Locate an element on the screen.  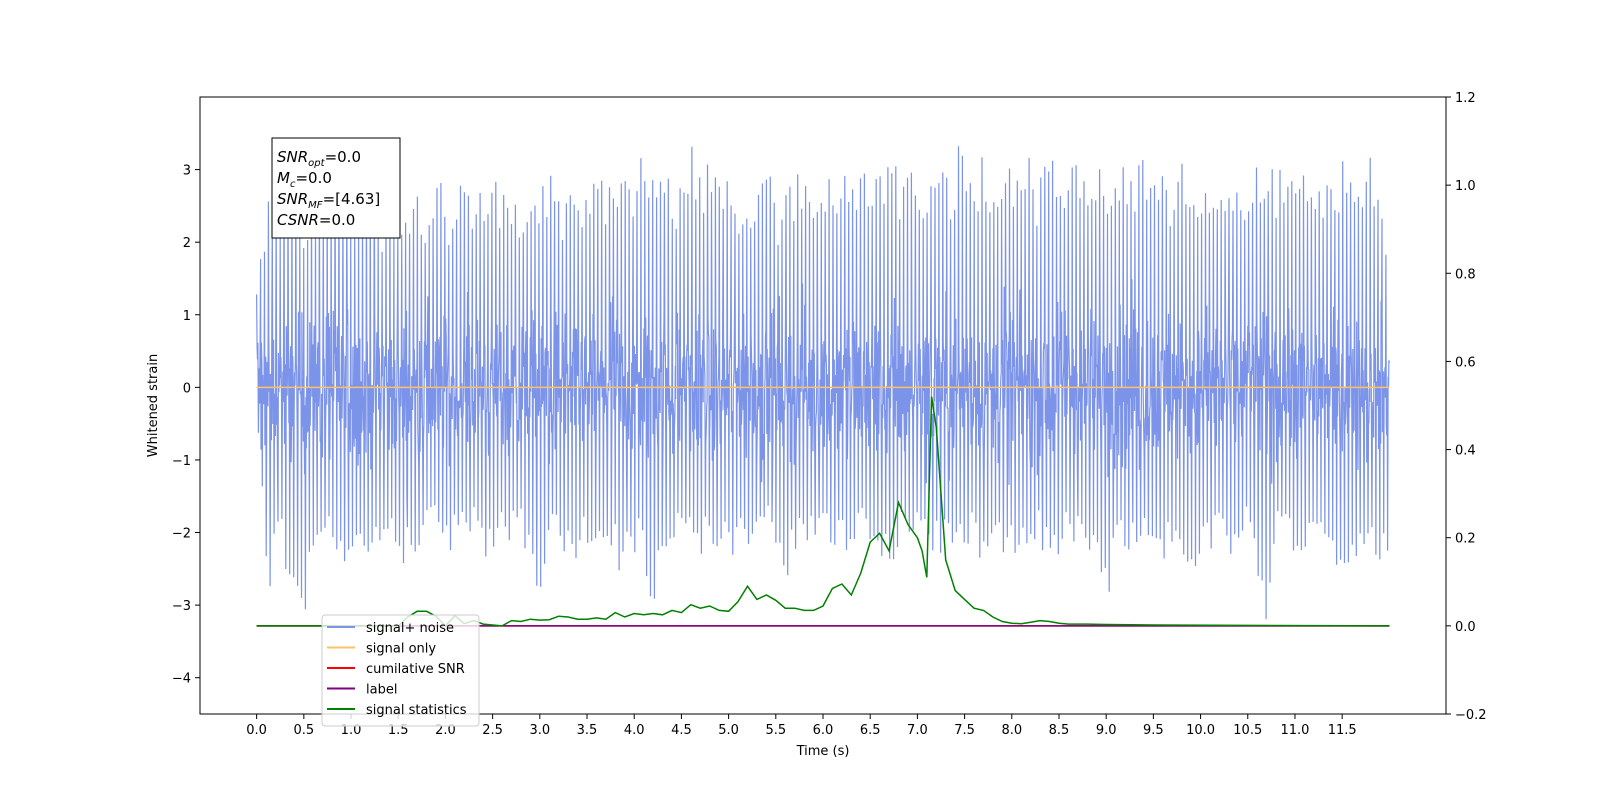
x-tick-label: 2.5 is located at coordinates (492, 730).